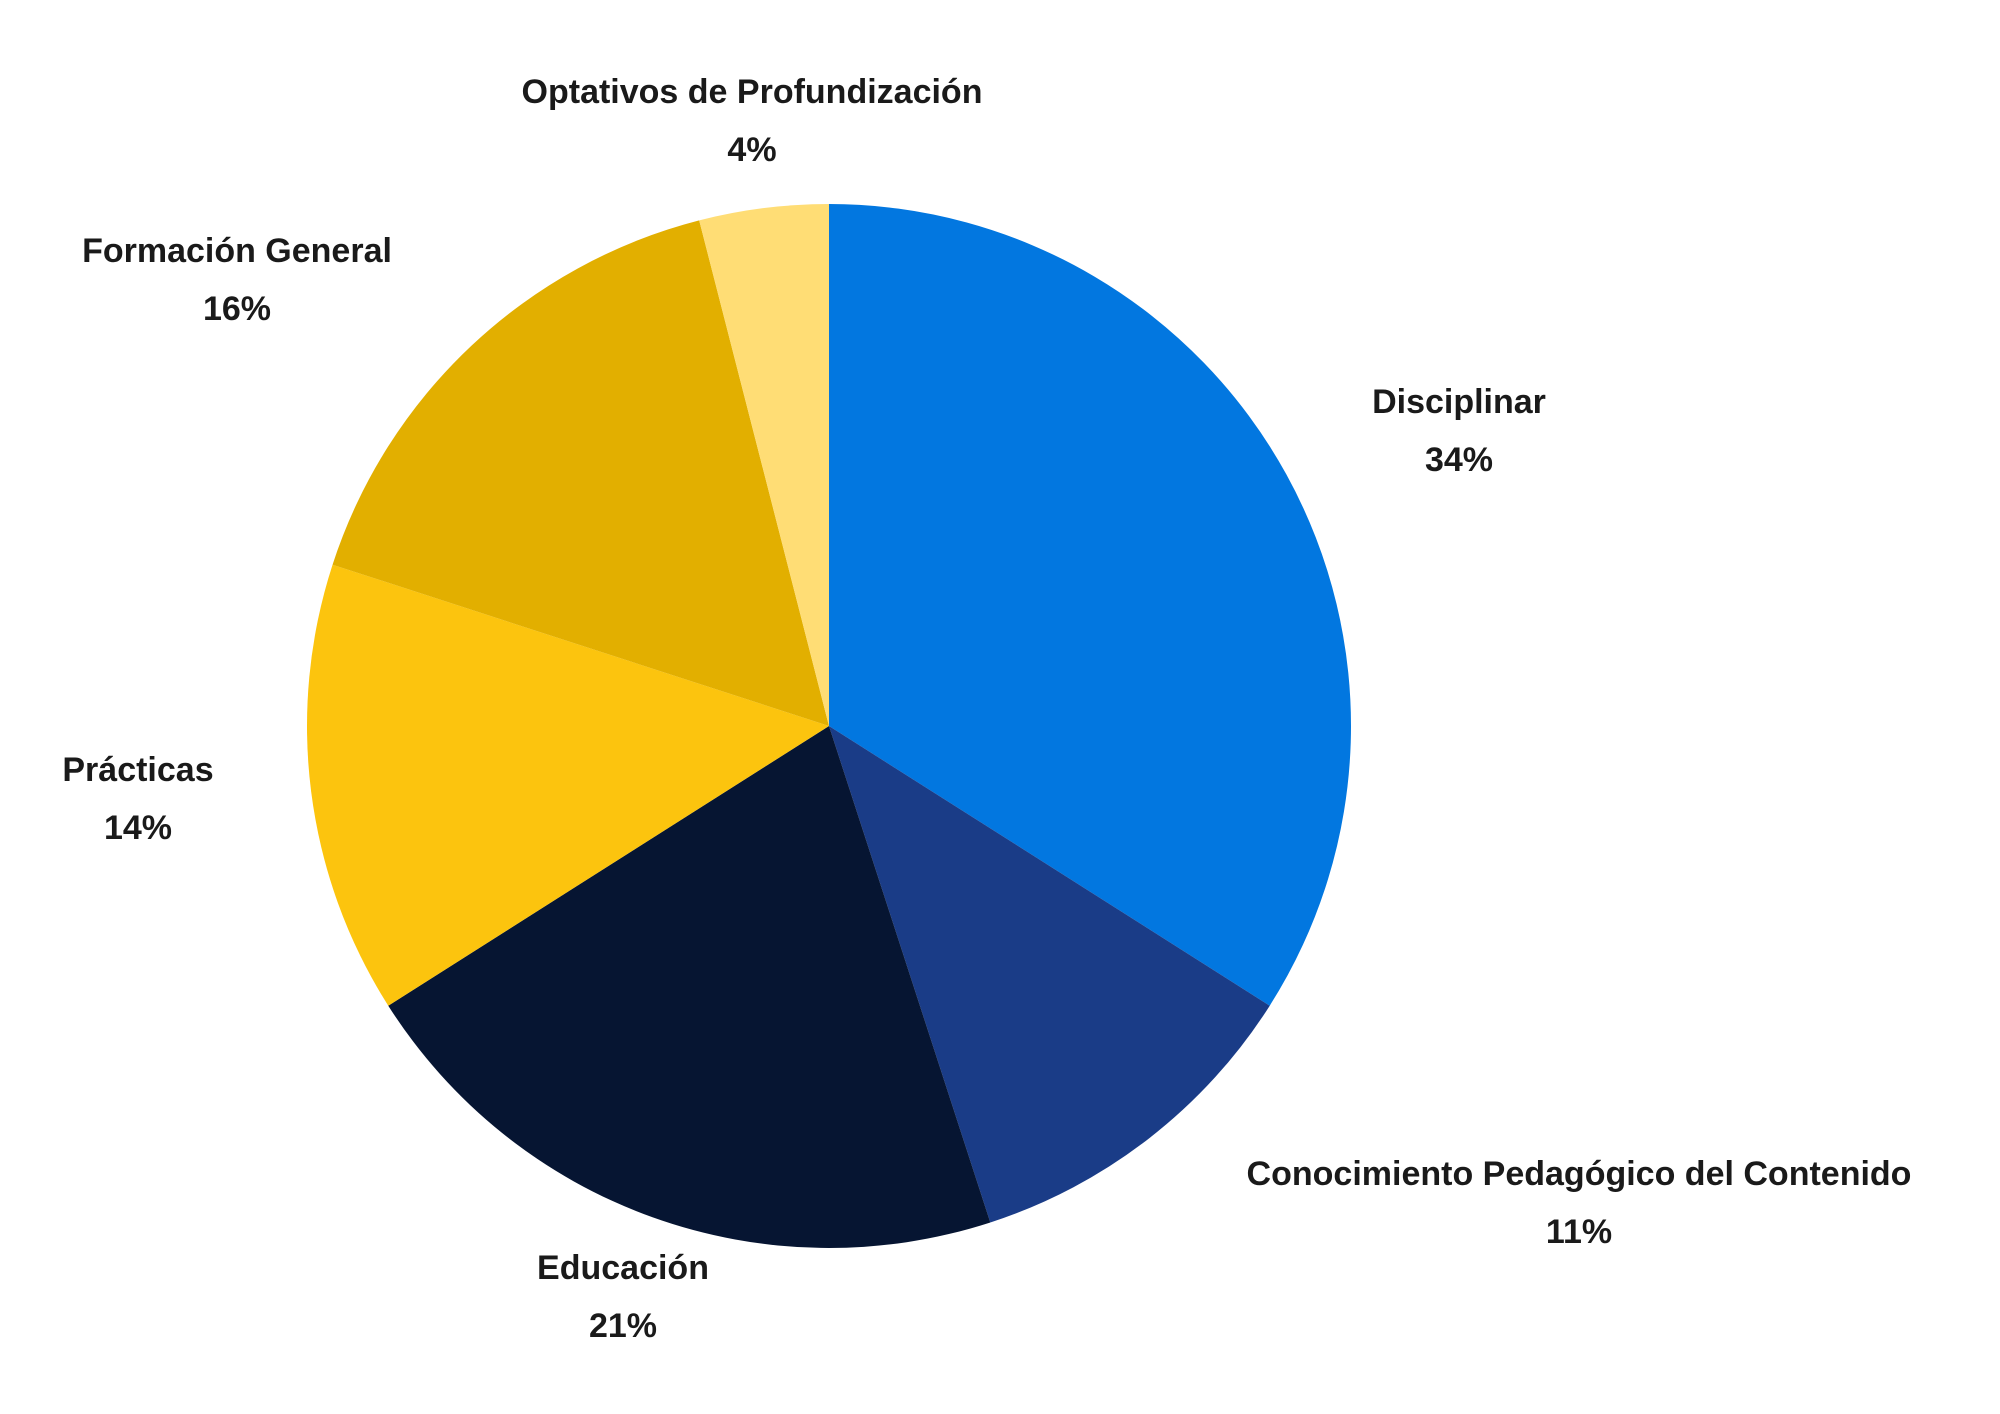  Describe the element at coordinates (1579, 1232) in the screenshot. I see `value-label: 11%` at that location.